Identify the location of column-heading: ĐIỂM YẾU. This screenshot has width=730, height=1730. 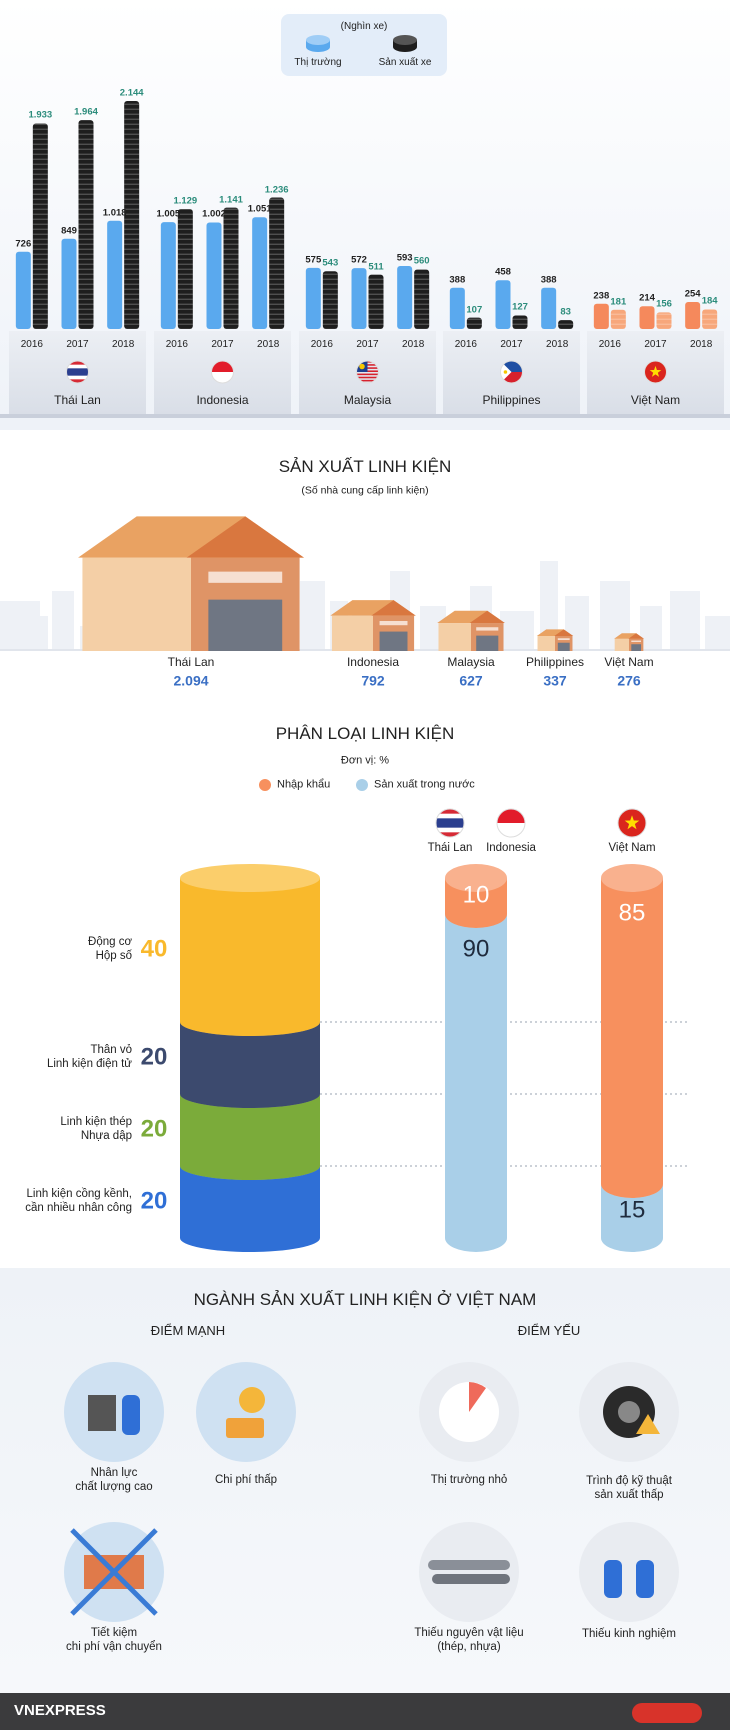
(549, 1331).